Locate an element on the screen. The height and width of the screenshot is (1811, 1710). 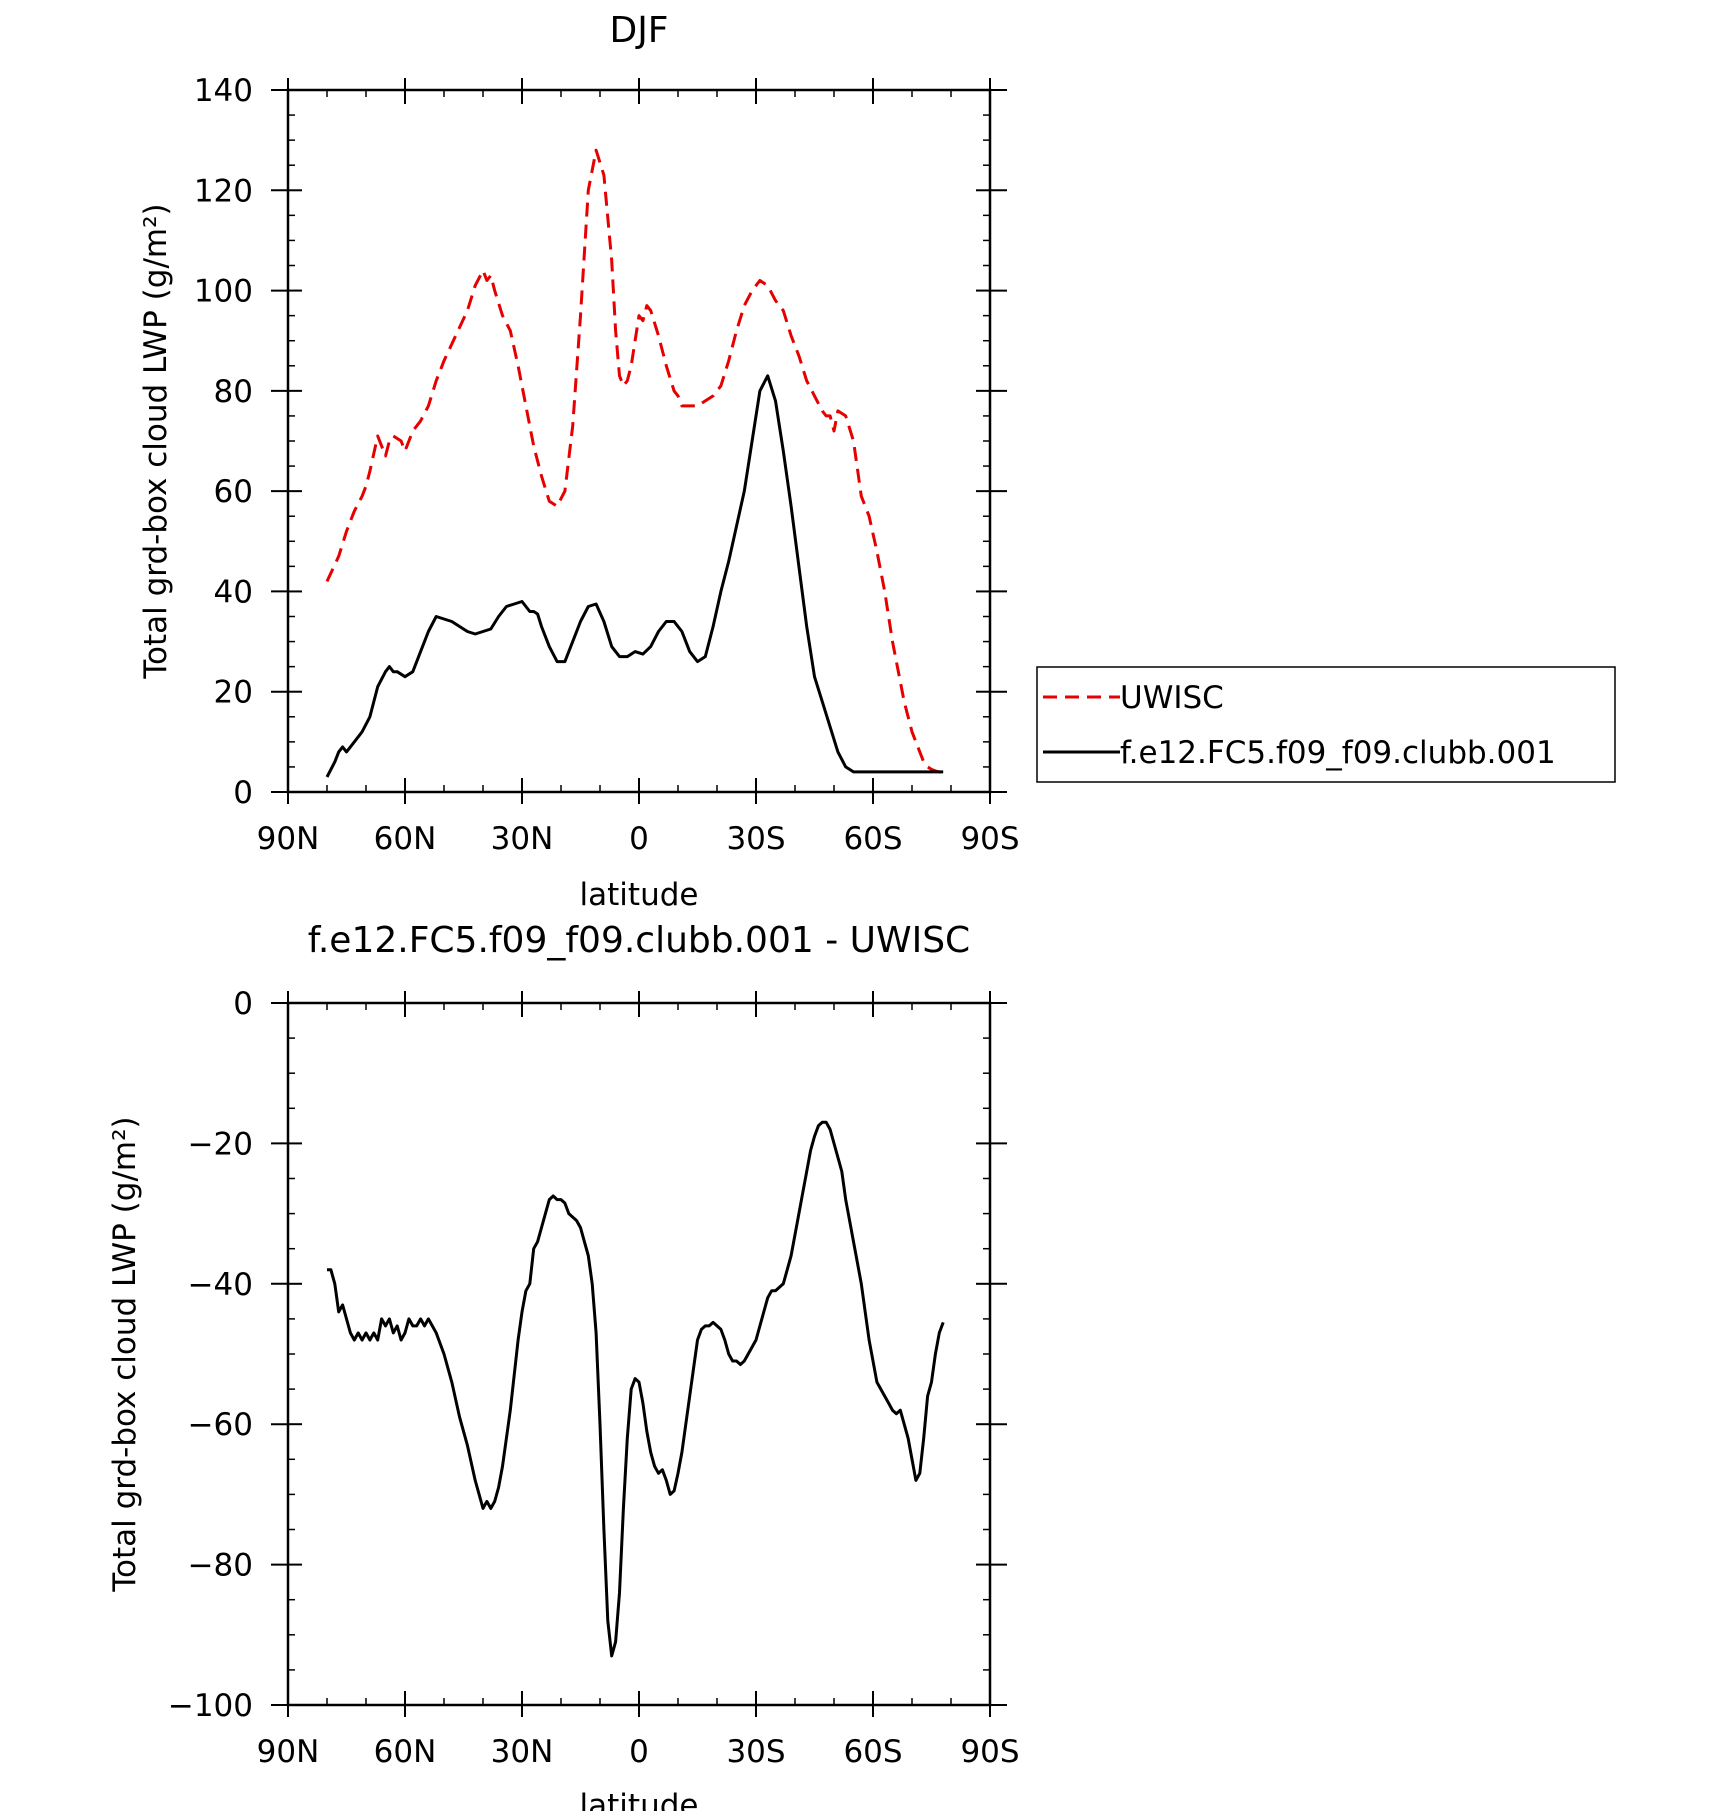
top-x-tick-label: 30N is located at coordinates (522, 839).